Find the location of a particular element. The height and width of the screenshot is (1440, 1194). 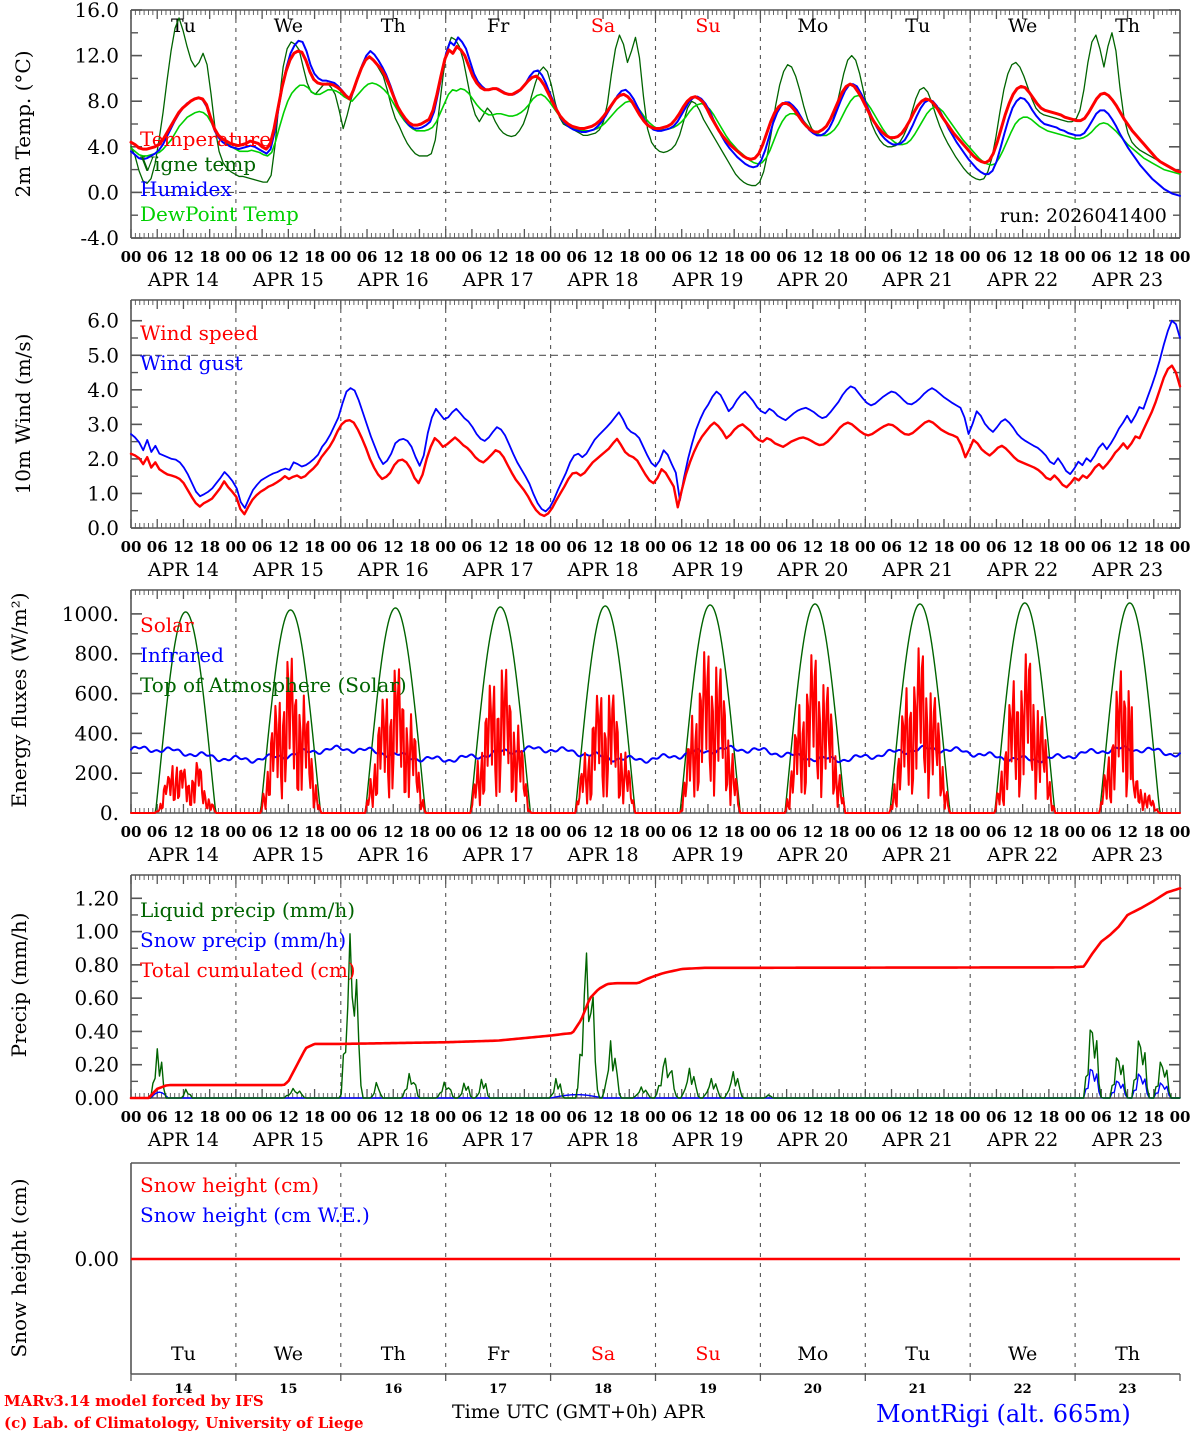

svg-text: 2.0 is located at coordinates (103, 459).